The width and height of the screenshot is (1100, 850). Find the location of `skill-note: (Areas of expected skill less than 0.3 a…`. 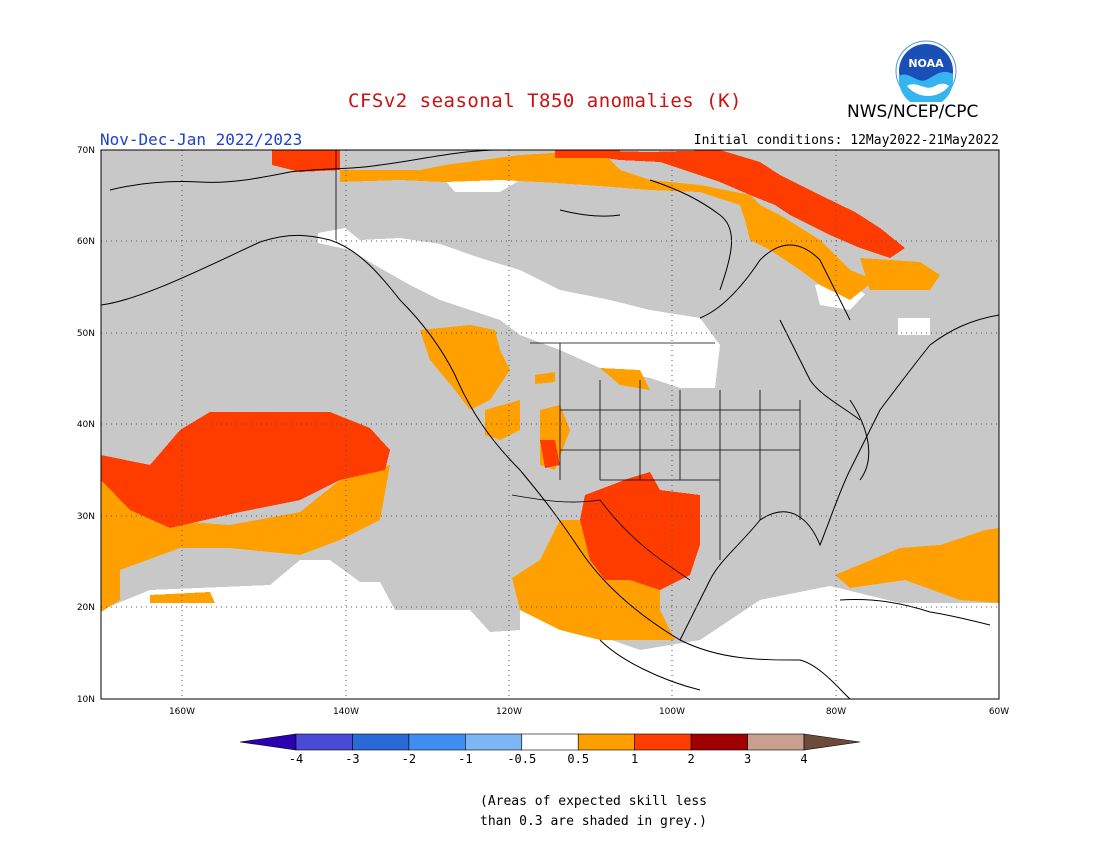

skill-note: (Areas of expected skill less than 0.3 a… is located at coordinates (593, 812).